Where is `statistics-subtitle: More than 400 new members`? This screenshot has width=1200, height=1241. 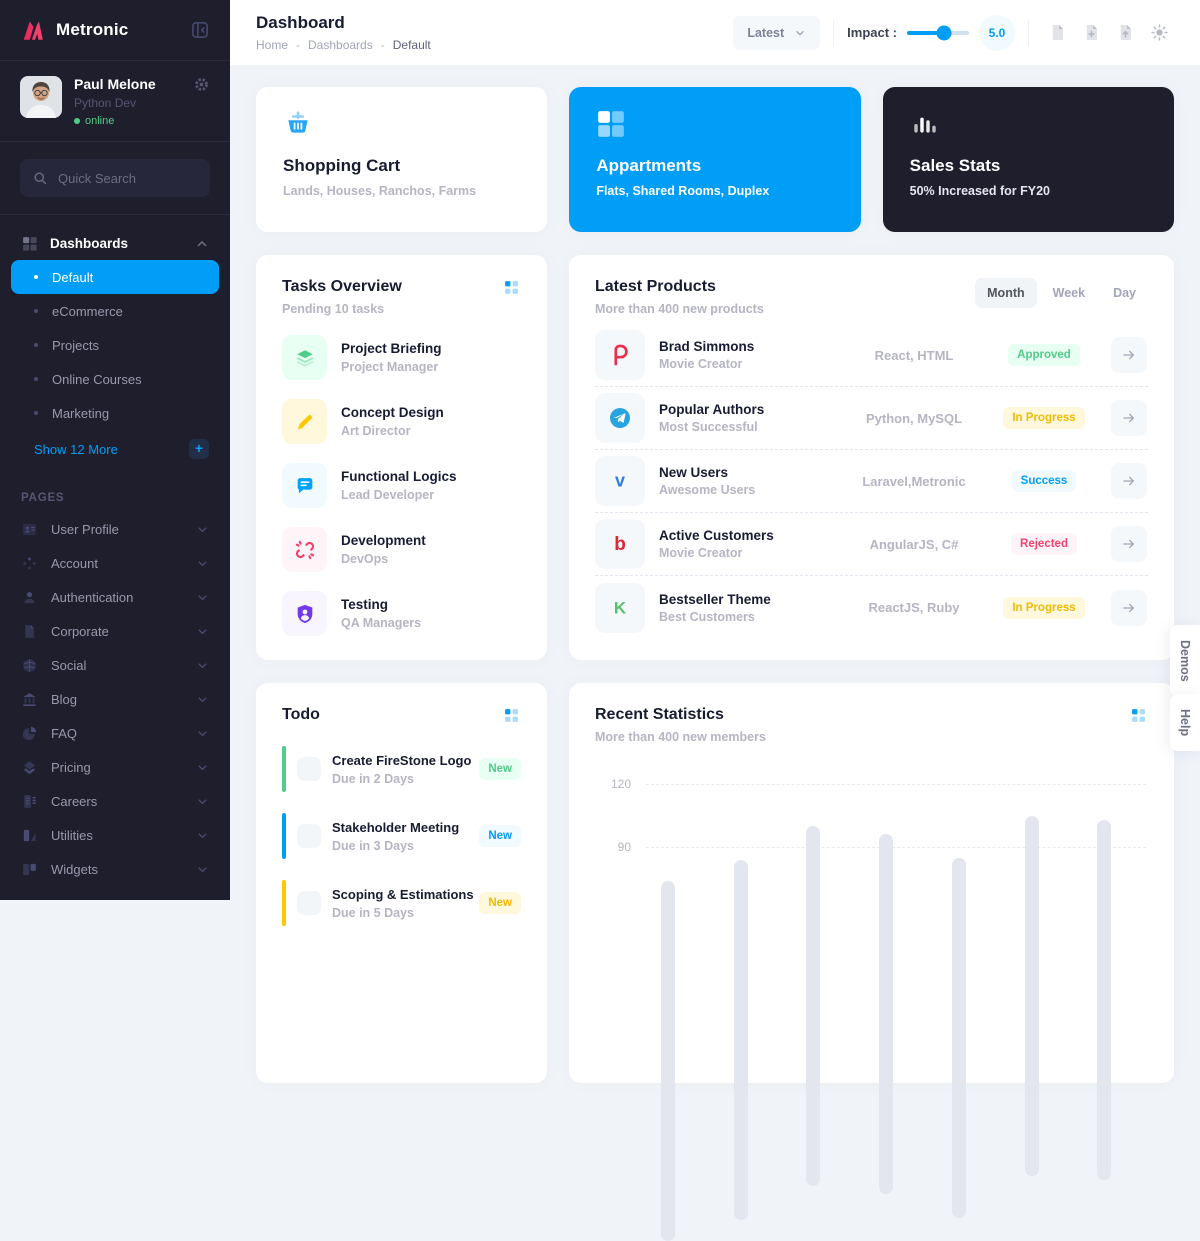 statistics-subtitle: More than 400 new members is located at coordinates (680, 737).